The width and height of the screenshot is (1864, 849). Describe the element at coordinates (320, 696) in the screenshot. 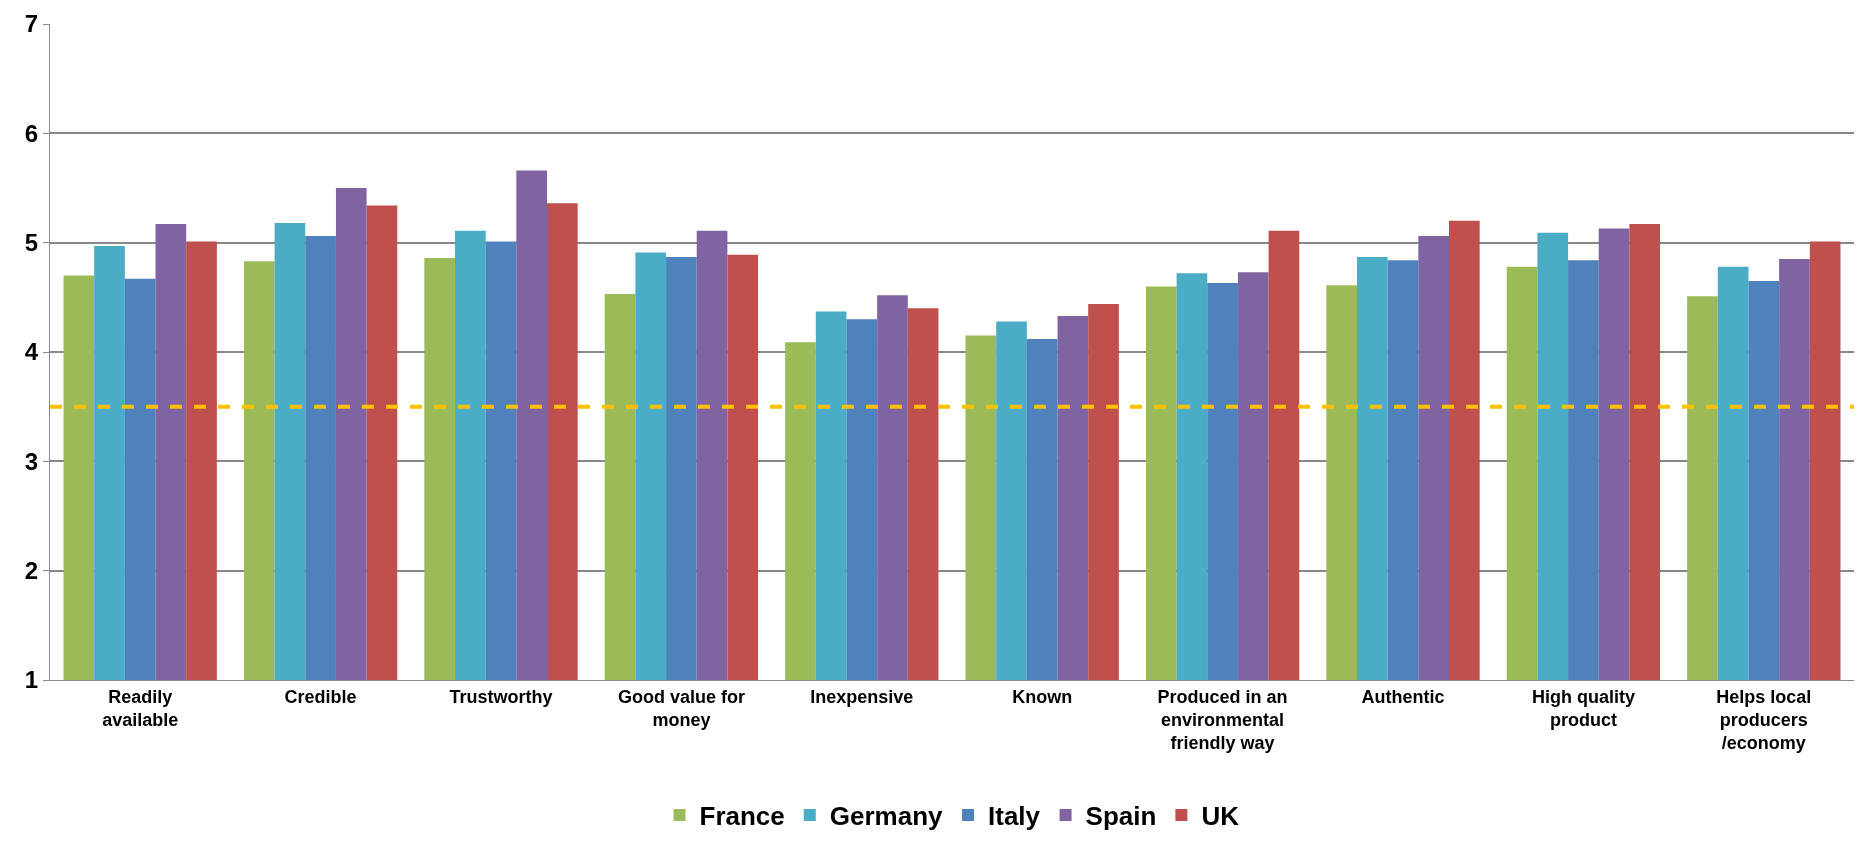

I see `x-tick-label: Credible` at that location.